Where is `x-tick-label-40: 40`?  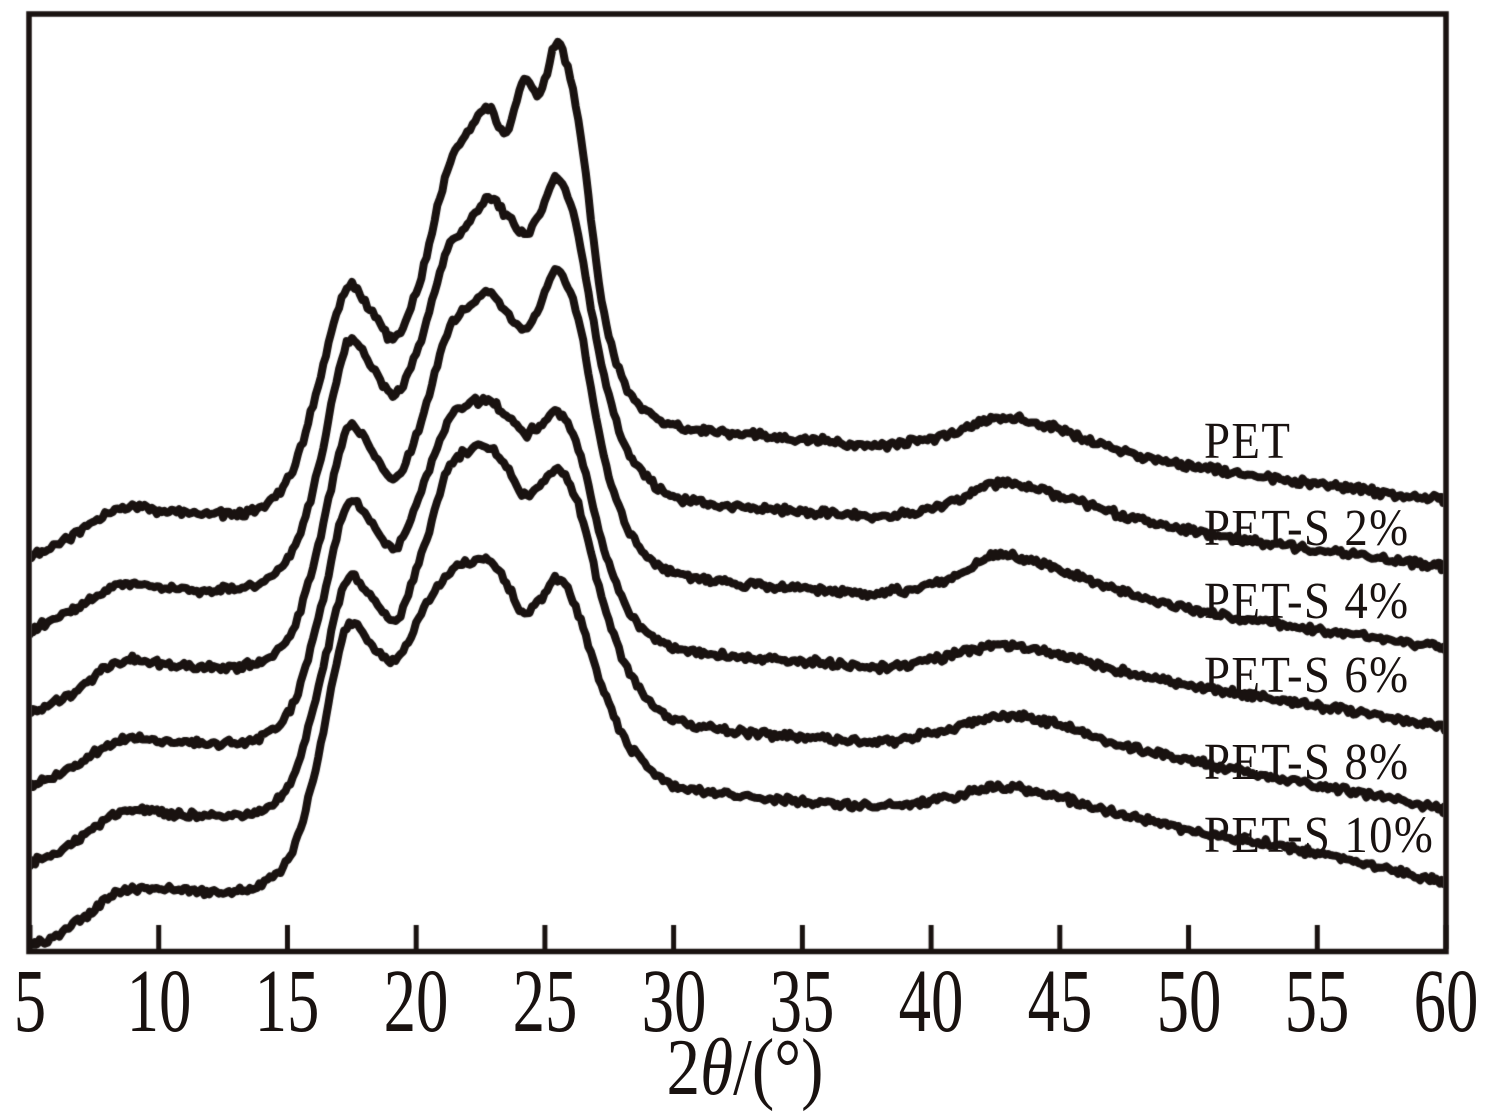
x-tick-label-40: 40 is located at coordinates (931, 1001).